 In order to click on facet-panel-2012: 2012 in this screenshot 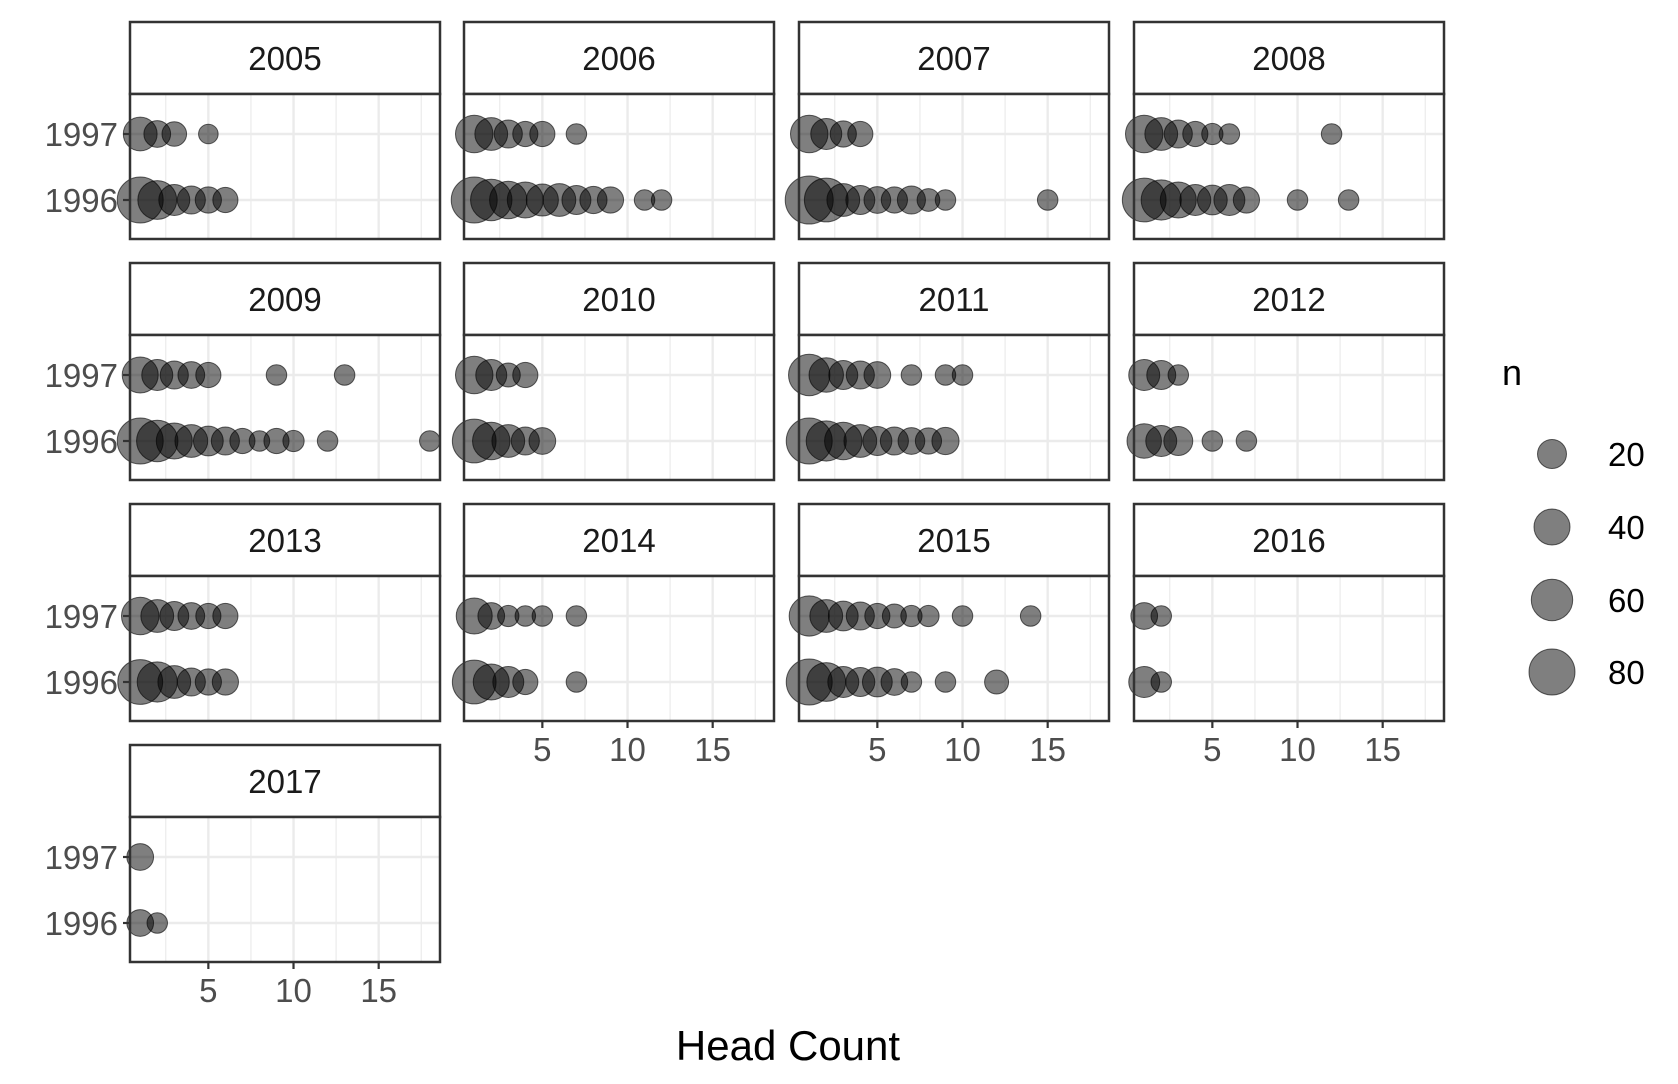, I will do `click(1286, 371)`.